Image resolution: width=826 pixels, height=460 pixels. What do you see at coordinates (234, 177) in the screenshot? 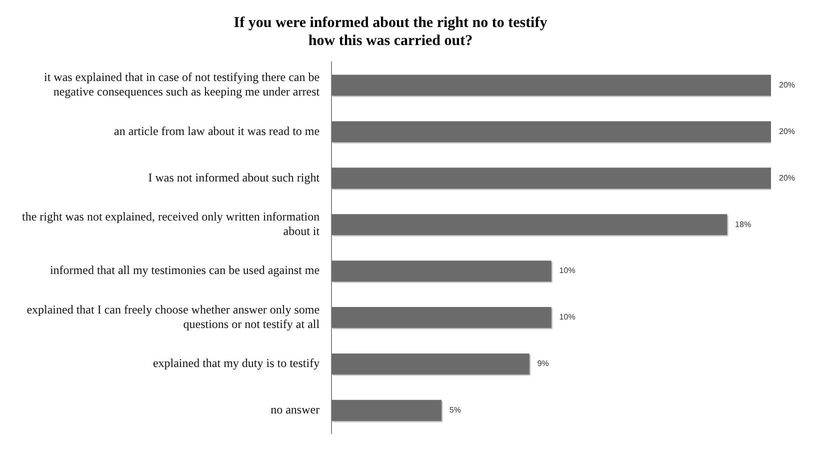
I see `y-tick-label: I was not informed about such right` at bounding box center [234, 177].